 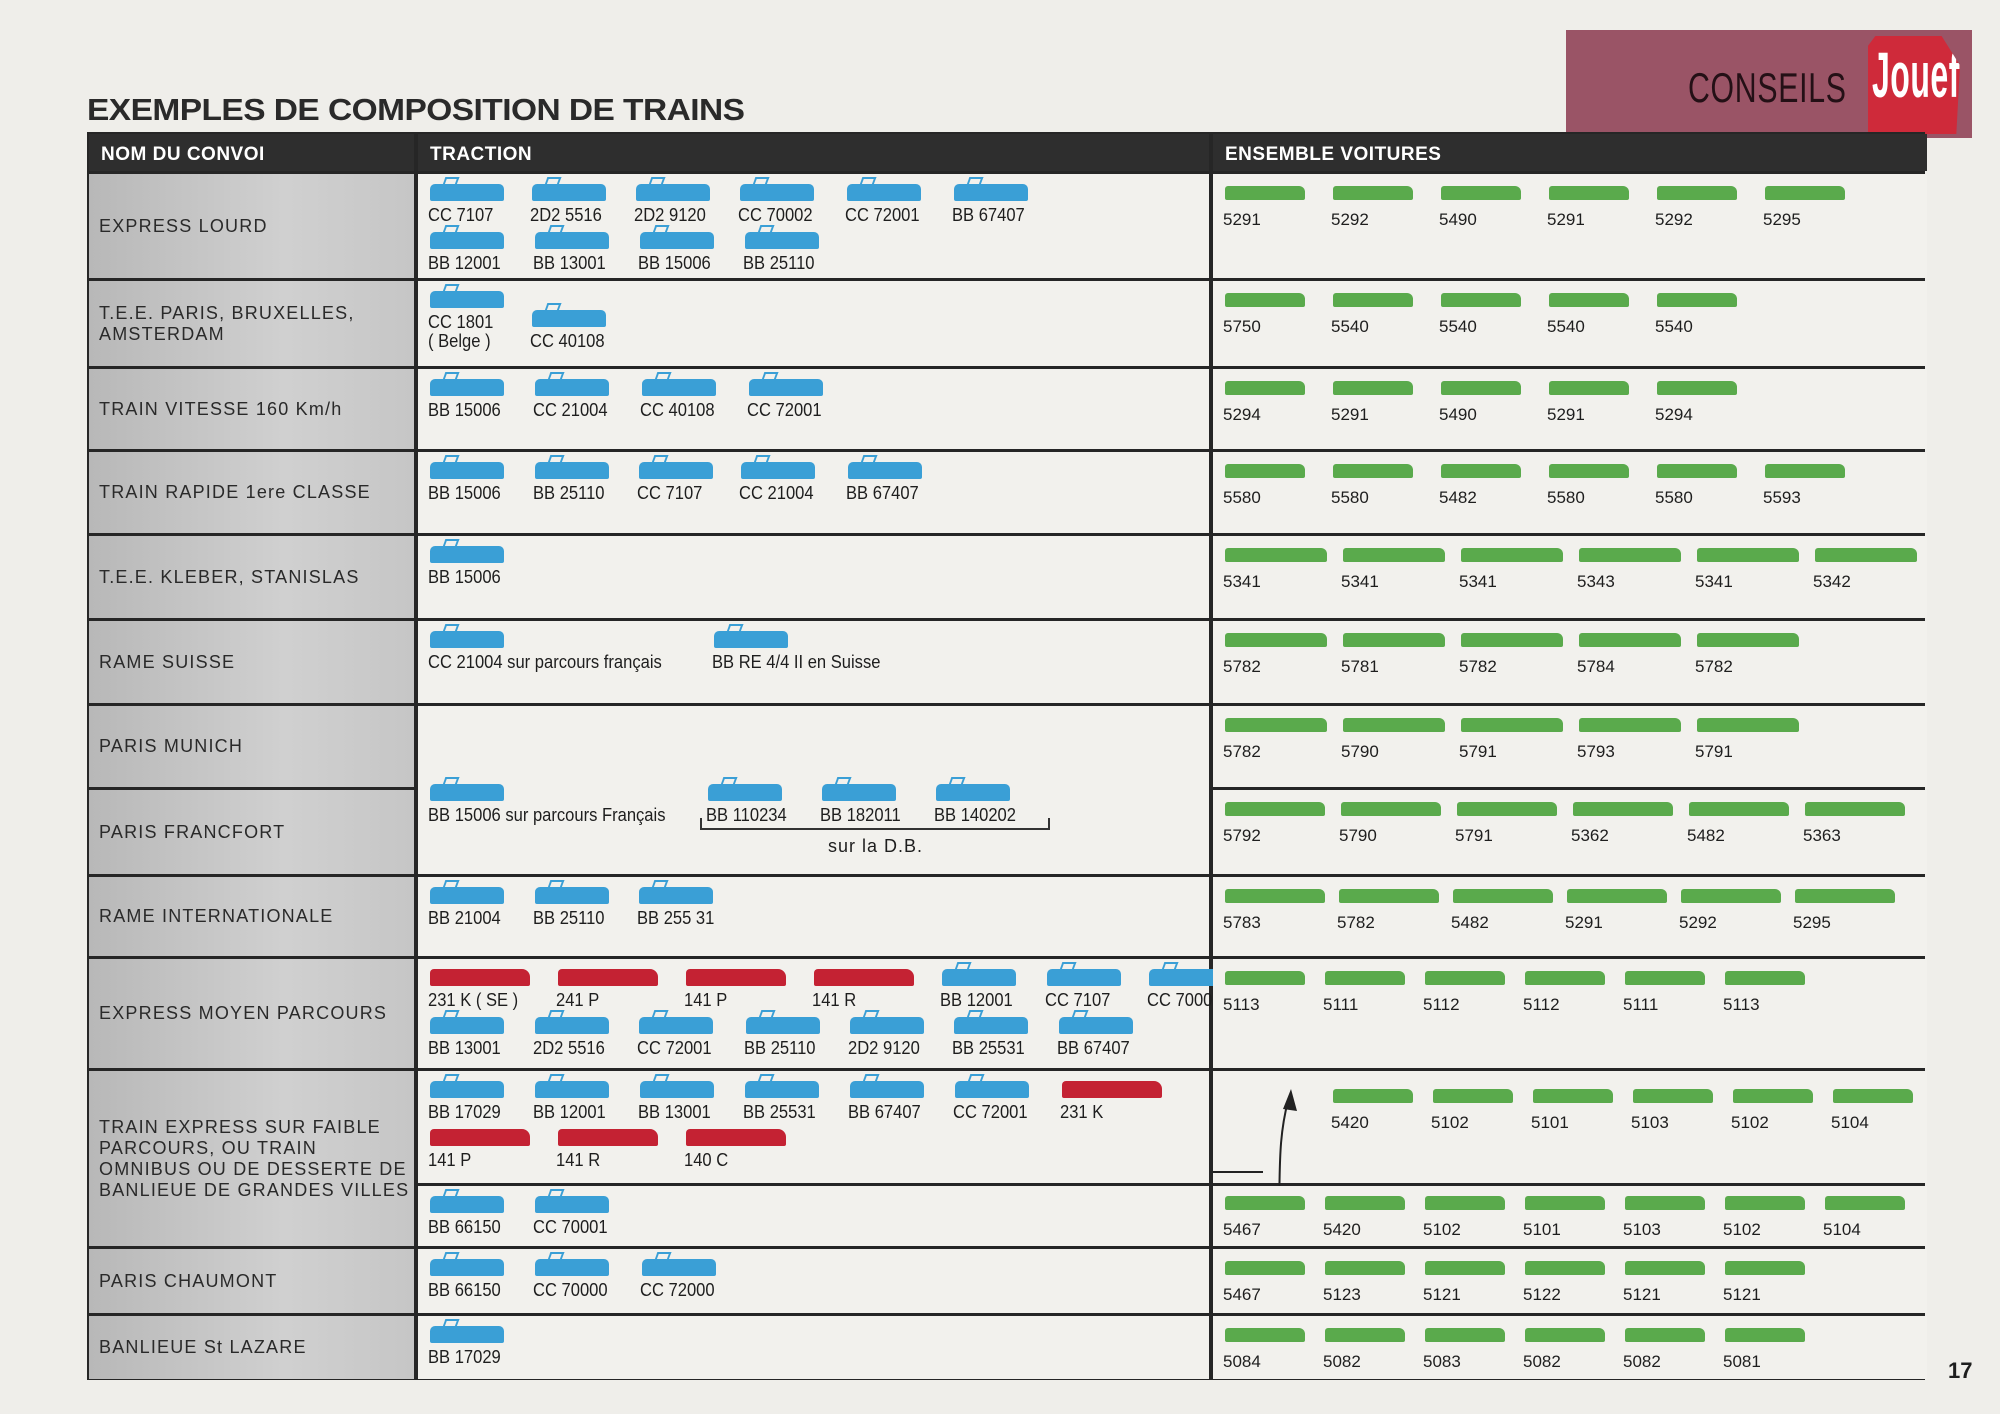 What do you see at coordinates (1264, 990) in the screenshot?
I see `coach: 5113` at bounding box center [1264, 990].